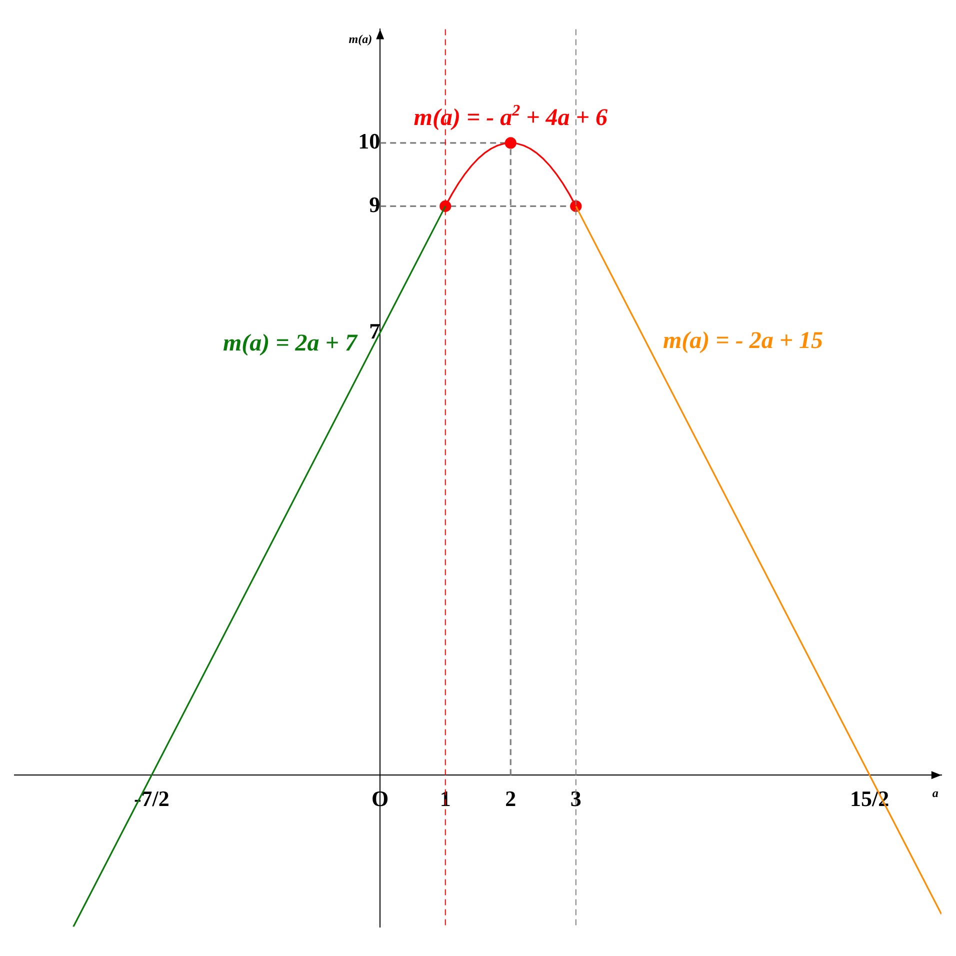  I want to click on series-label: m(a) = - 2a + 15, so click(743, 341).